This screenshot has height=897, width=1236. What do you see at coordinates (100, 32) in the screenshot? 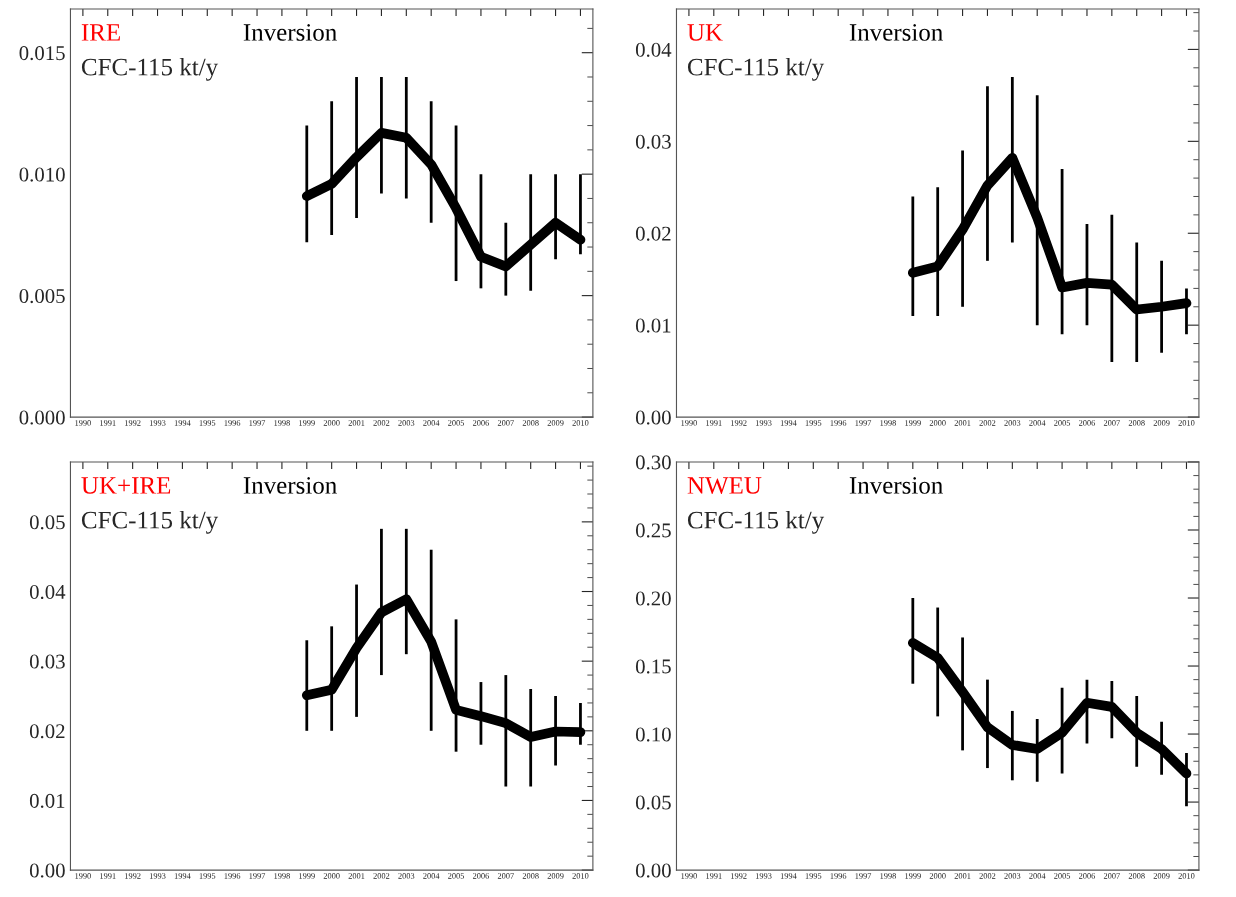
I see `chart-title: IRE` at bounding box center [100, 32].